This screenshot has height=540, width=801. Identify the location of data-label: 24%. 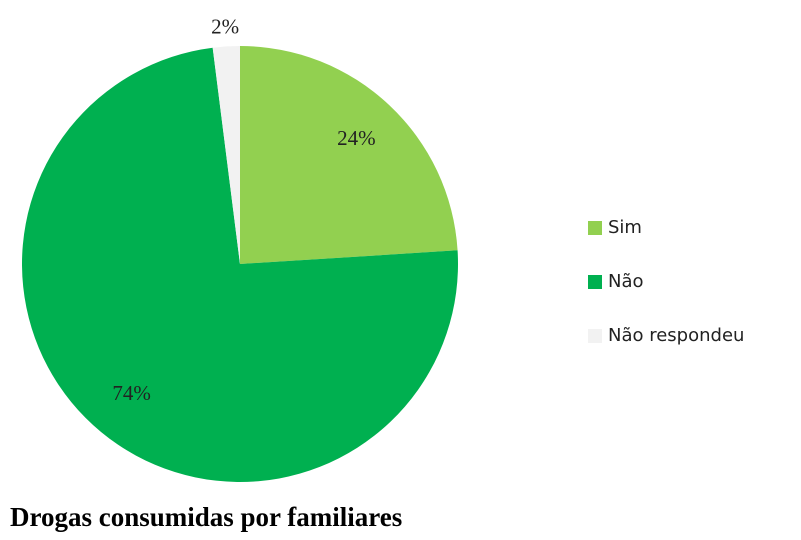
(356, 138).